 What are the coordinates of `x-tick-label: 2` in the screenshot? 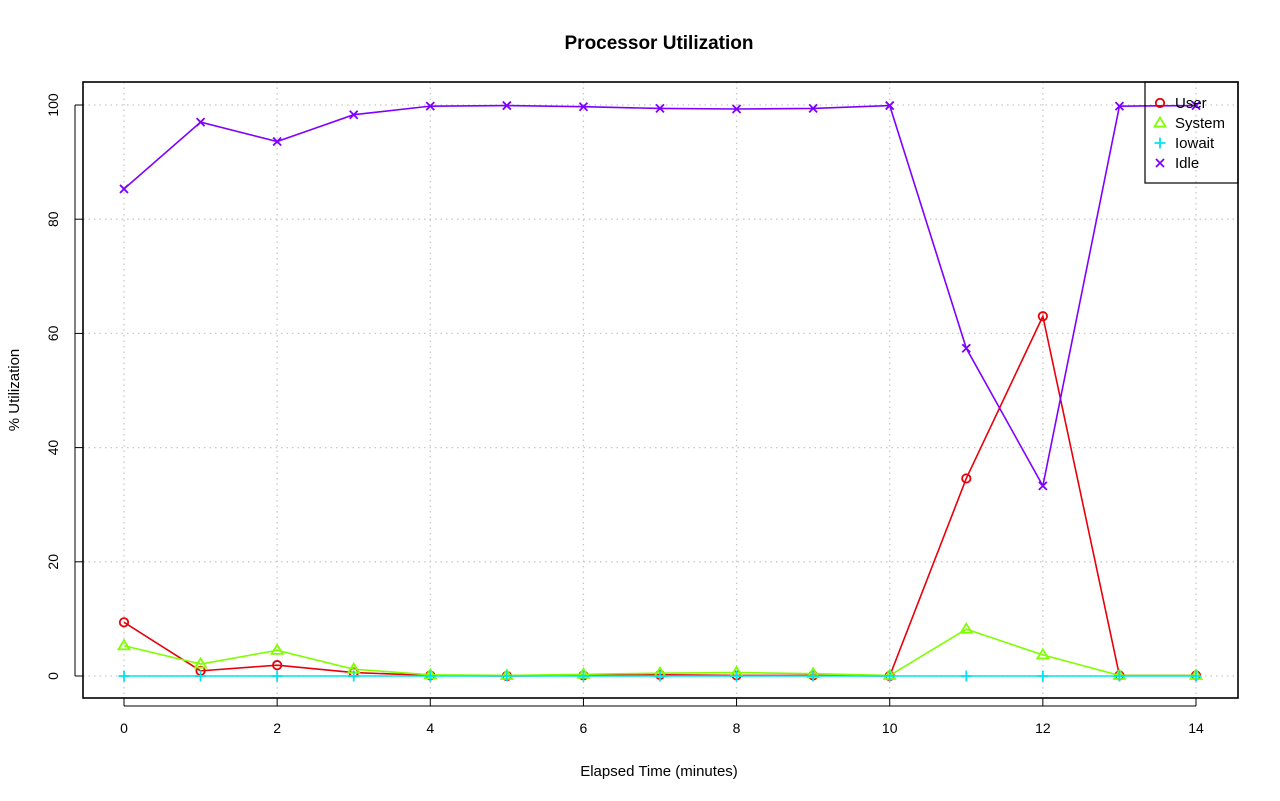 It's located at (277, 728).